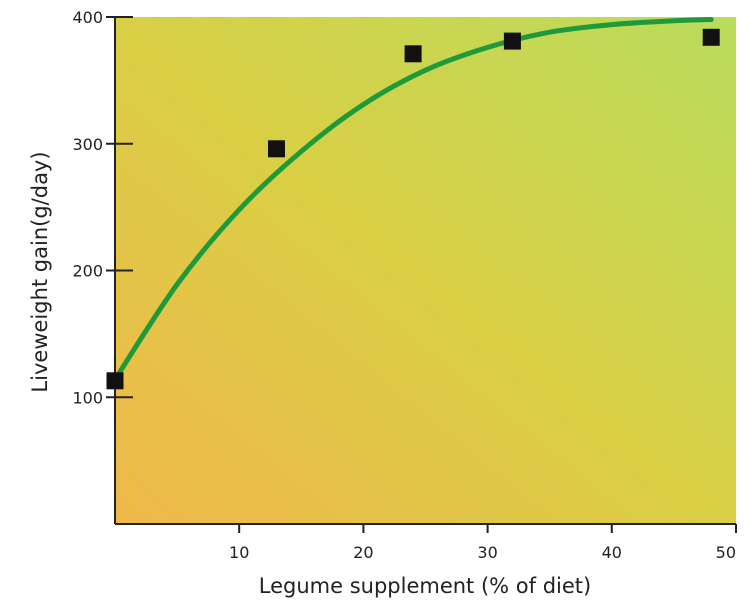 The height and width of the screenshot is (603, 751). I want to click on x-tick-label: 30, so click(487, 552).